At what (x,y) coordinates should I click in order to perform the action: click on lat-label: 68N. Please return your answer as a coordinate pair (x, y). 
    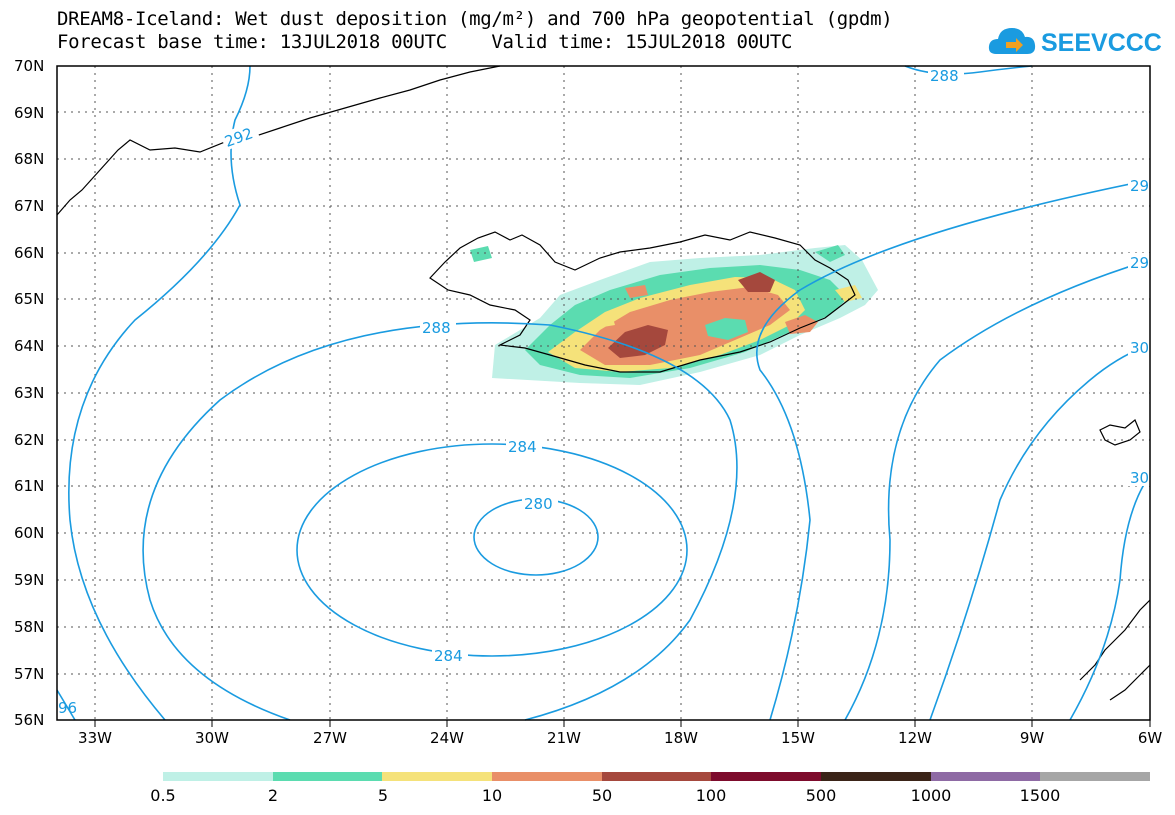
    Looking at the image, I should click on (29, 159).